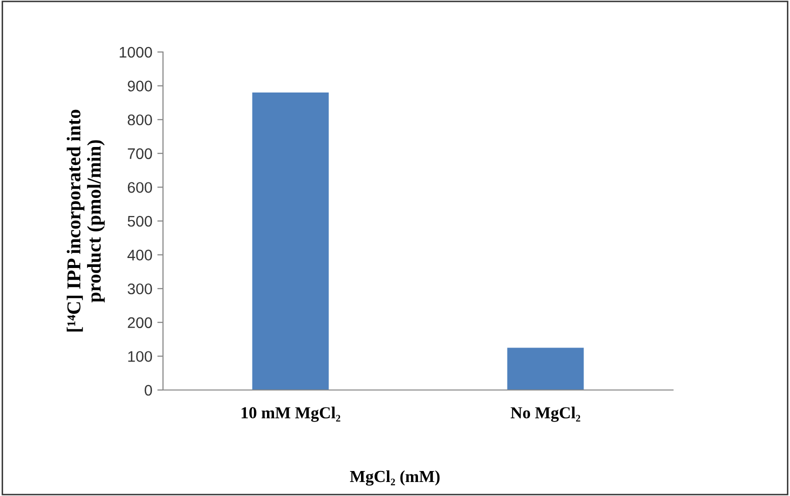 This screenshot has height=496, width=790. What do you see at coordinates (140, 322) in the screenshot?
I see `y-tick-label: 200` at bounding box center [140, 322].